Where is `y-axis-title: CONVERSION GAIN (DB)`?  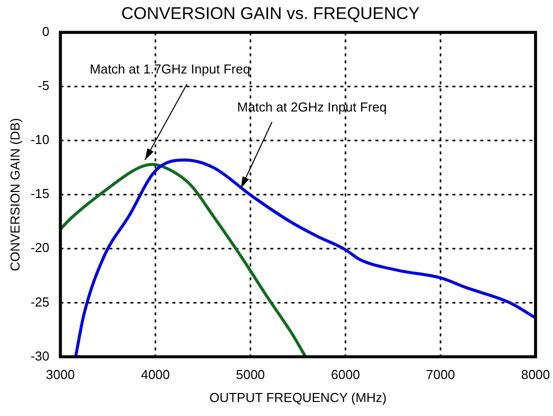
y-axis-title: CONVERSION GAIN (DB) is located at coordinates (14, 195).